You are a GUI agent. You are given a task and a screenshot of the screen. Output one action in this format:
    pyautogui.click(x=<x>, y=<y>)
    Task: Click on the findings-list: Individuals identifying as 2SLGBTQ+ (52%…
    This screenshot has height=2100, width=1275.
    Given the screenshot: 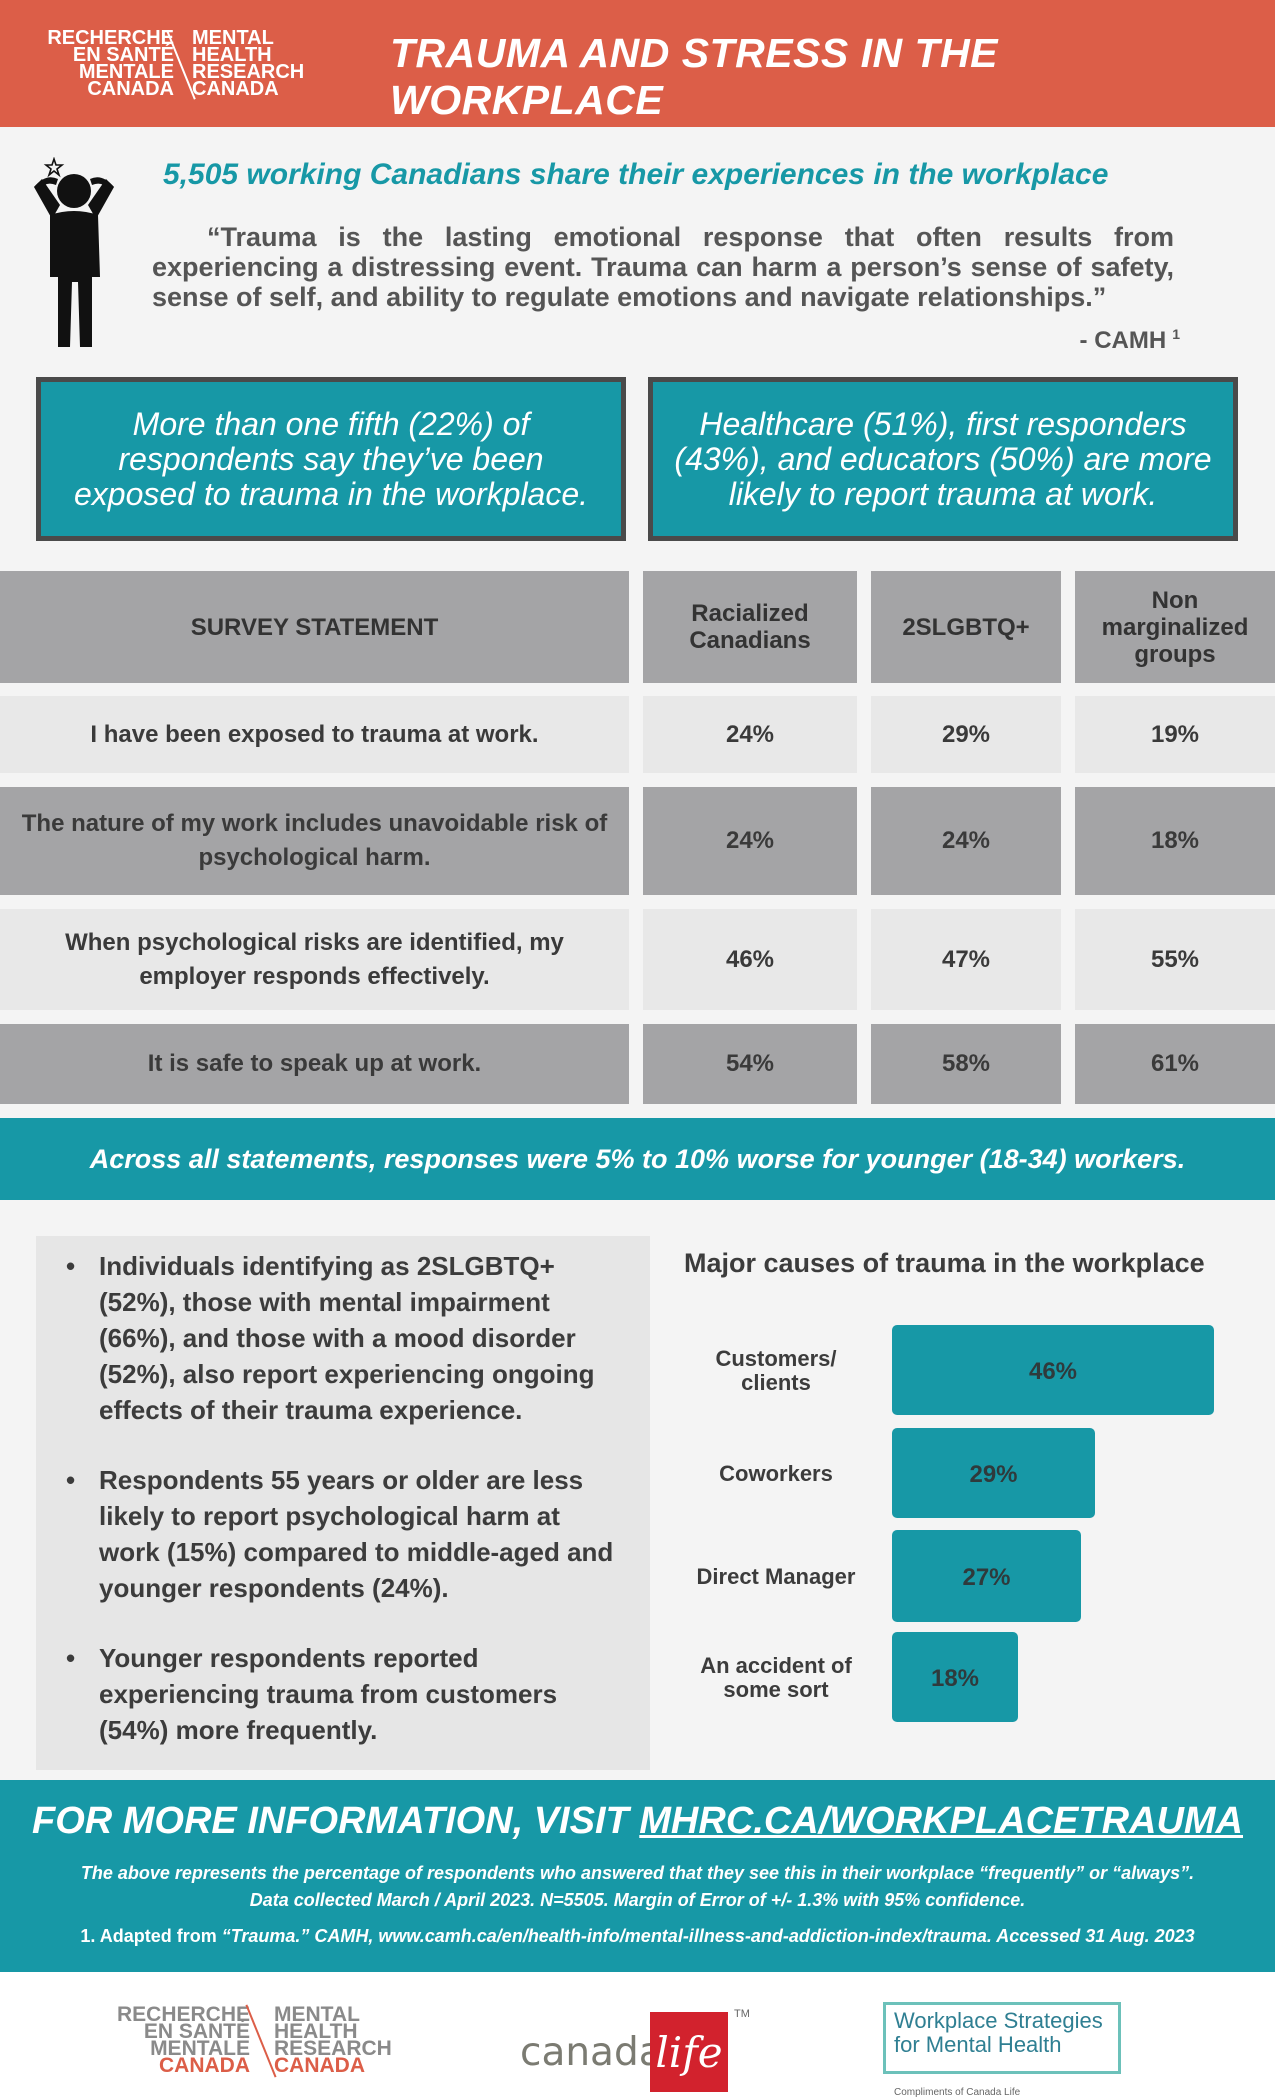 What is the action you would take?
    pyautogui.click(x=343, y=1503)
    